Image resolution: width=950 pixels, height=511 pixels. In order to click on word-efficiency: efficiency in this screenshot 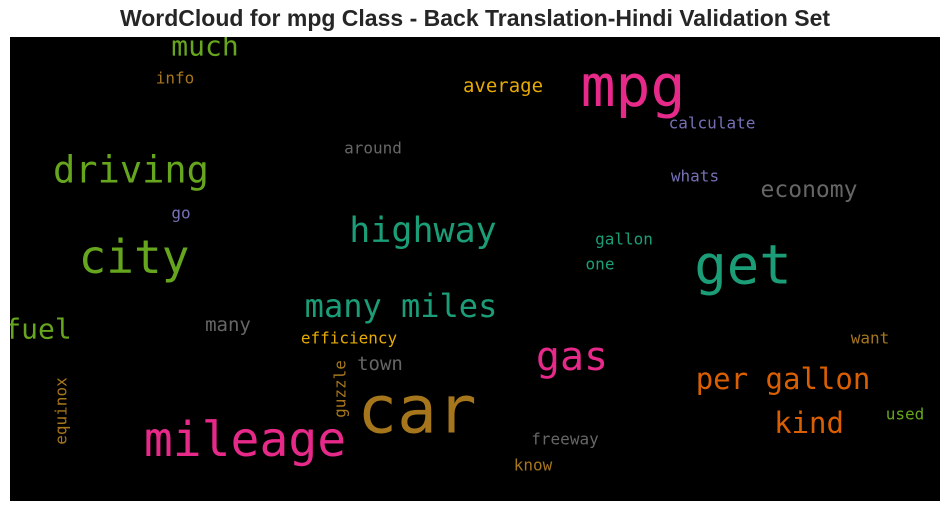, I will do `click(349, 338)`.